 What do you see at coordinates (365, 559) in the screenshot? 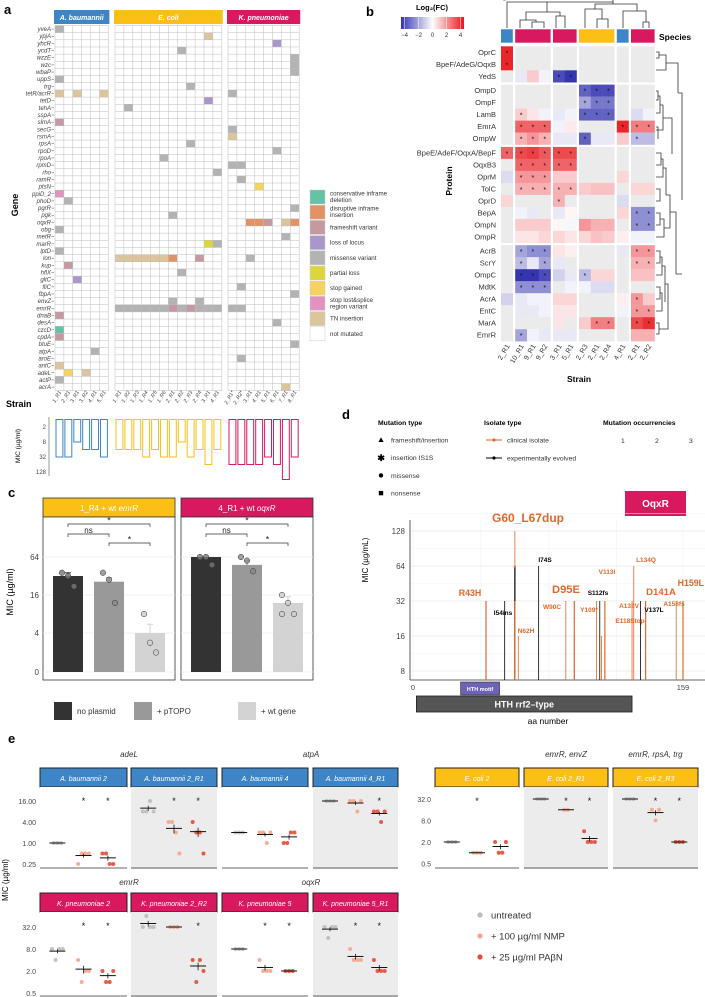
I see `panel-d-y-axis-label: MIC (µg/mL)` at bounding box center [365, 559].